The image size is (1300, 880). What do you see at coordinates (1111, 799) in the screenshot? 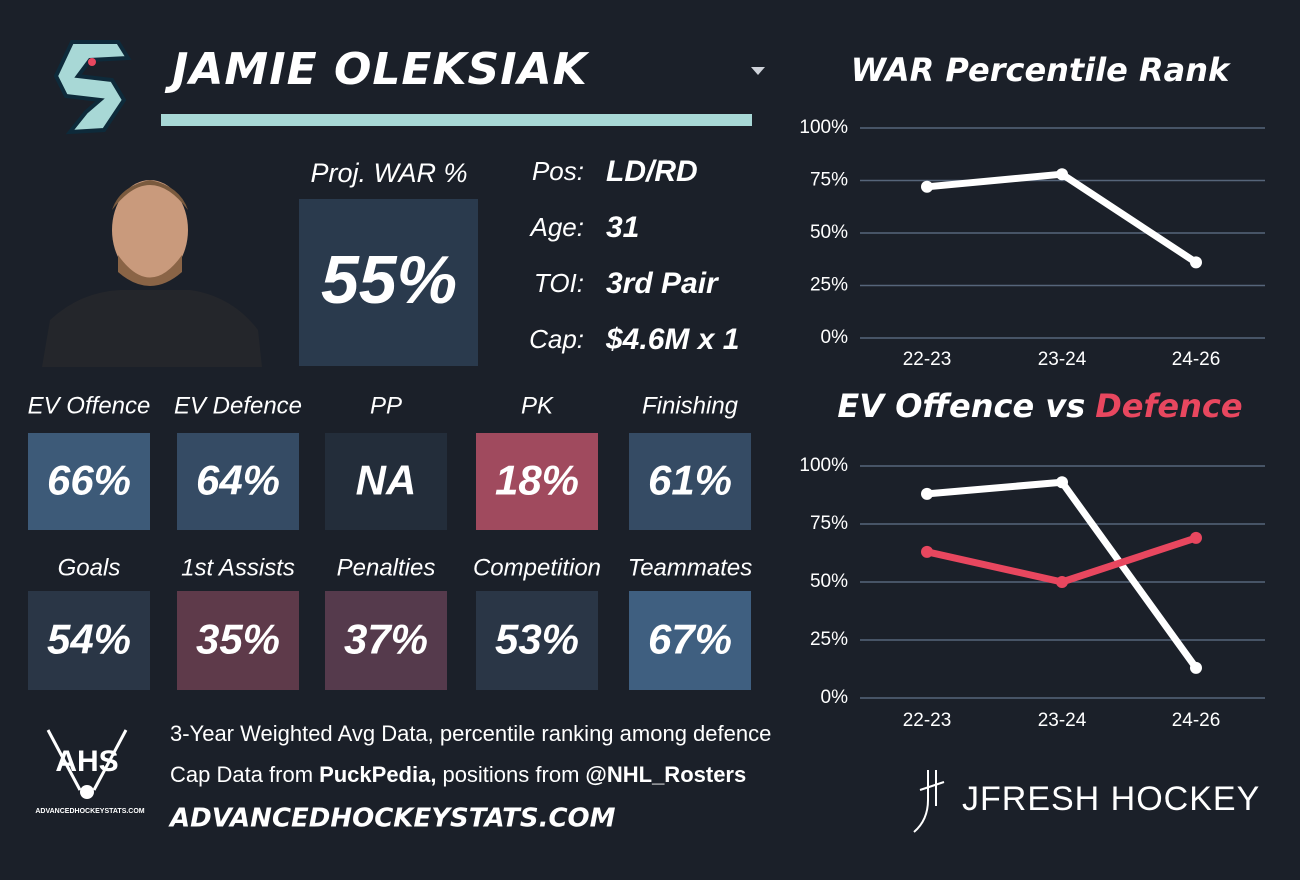
I see `brand: JFRESH HOCKEY` at bounding box center [1111, 799].